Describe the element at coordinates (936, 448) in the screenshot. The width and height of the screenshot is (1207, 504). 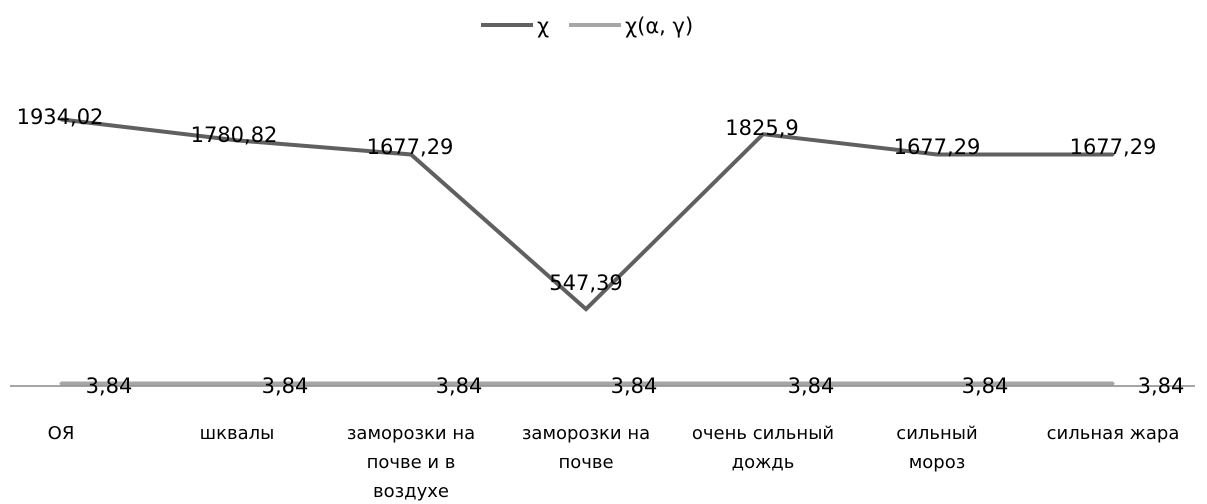
I see `category-label: сильный мороз` at that location.